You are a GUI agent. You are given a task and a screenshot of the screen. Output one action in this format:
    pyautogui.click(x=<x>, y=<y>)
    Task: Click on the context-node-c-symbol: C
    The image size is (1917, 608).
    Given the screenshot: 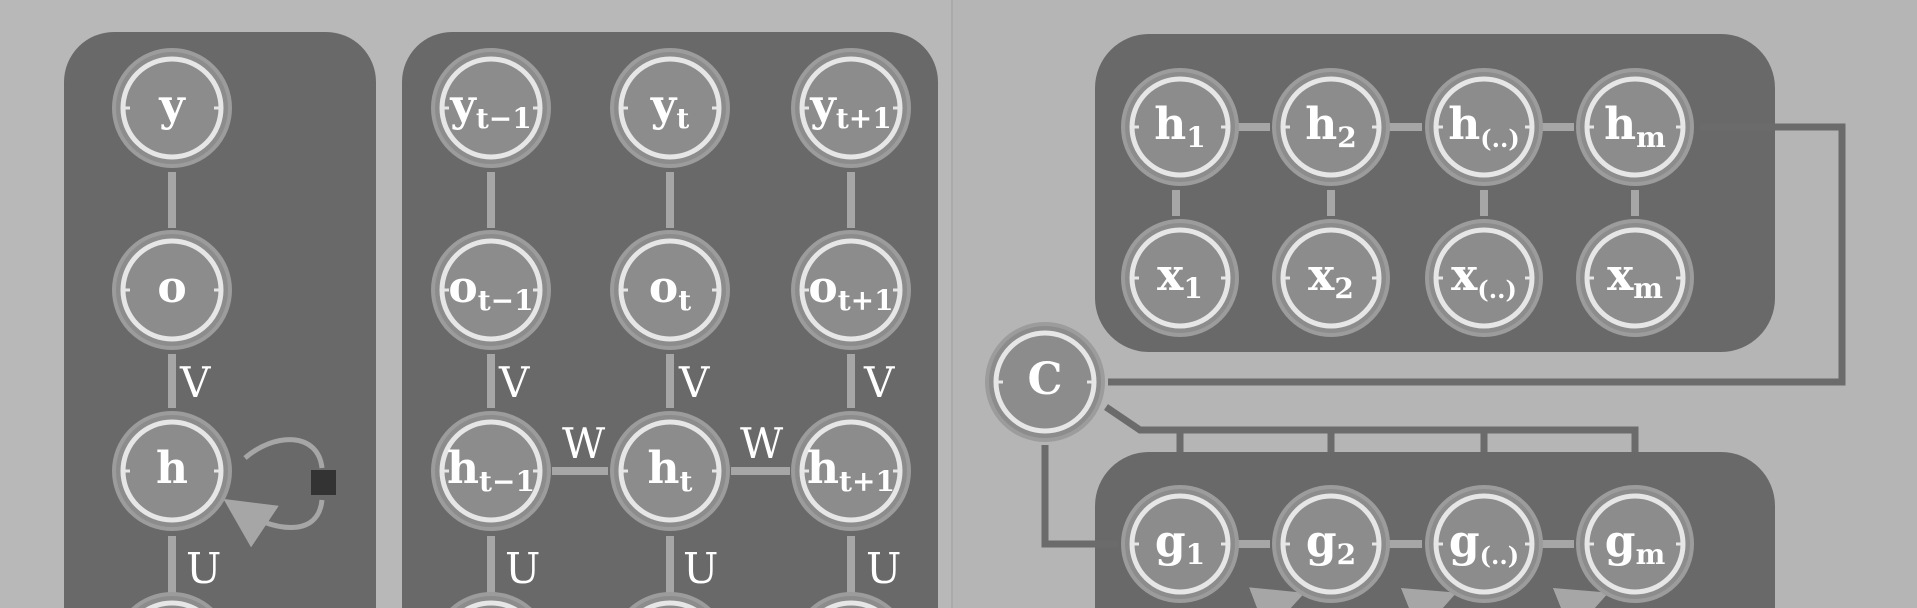 What is the action you would take?
    pyautogui.click(x=1044, y=379)
    